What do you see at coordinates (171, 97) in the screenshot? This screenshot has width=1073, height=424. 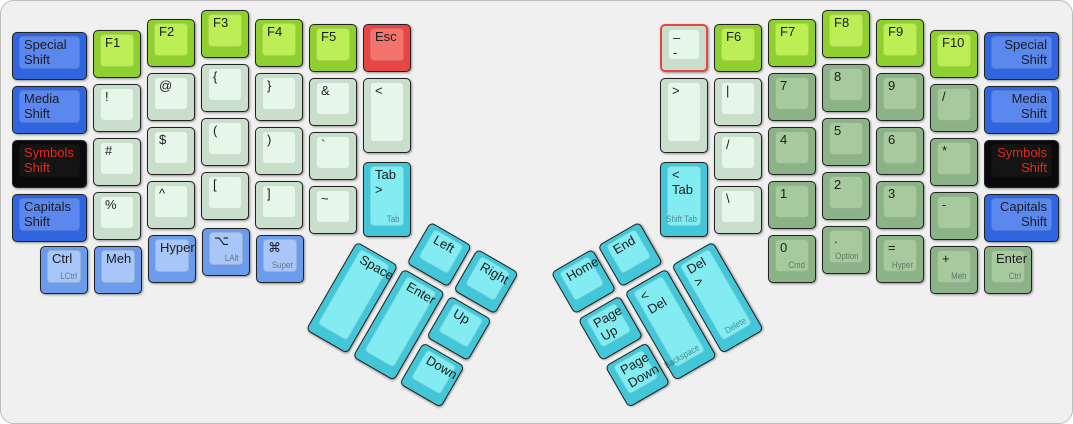 I see `key-at: @` at bounding box center [171, 97].